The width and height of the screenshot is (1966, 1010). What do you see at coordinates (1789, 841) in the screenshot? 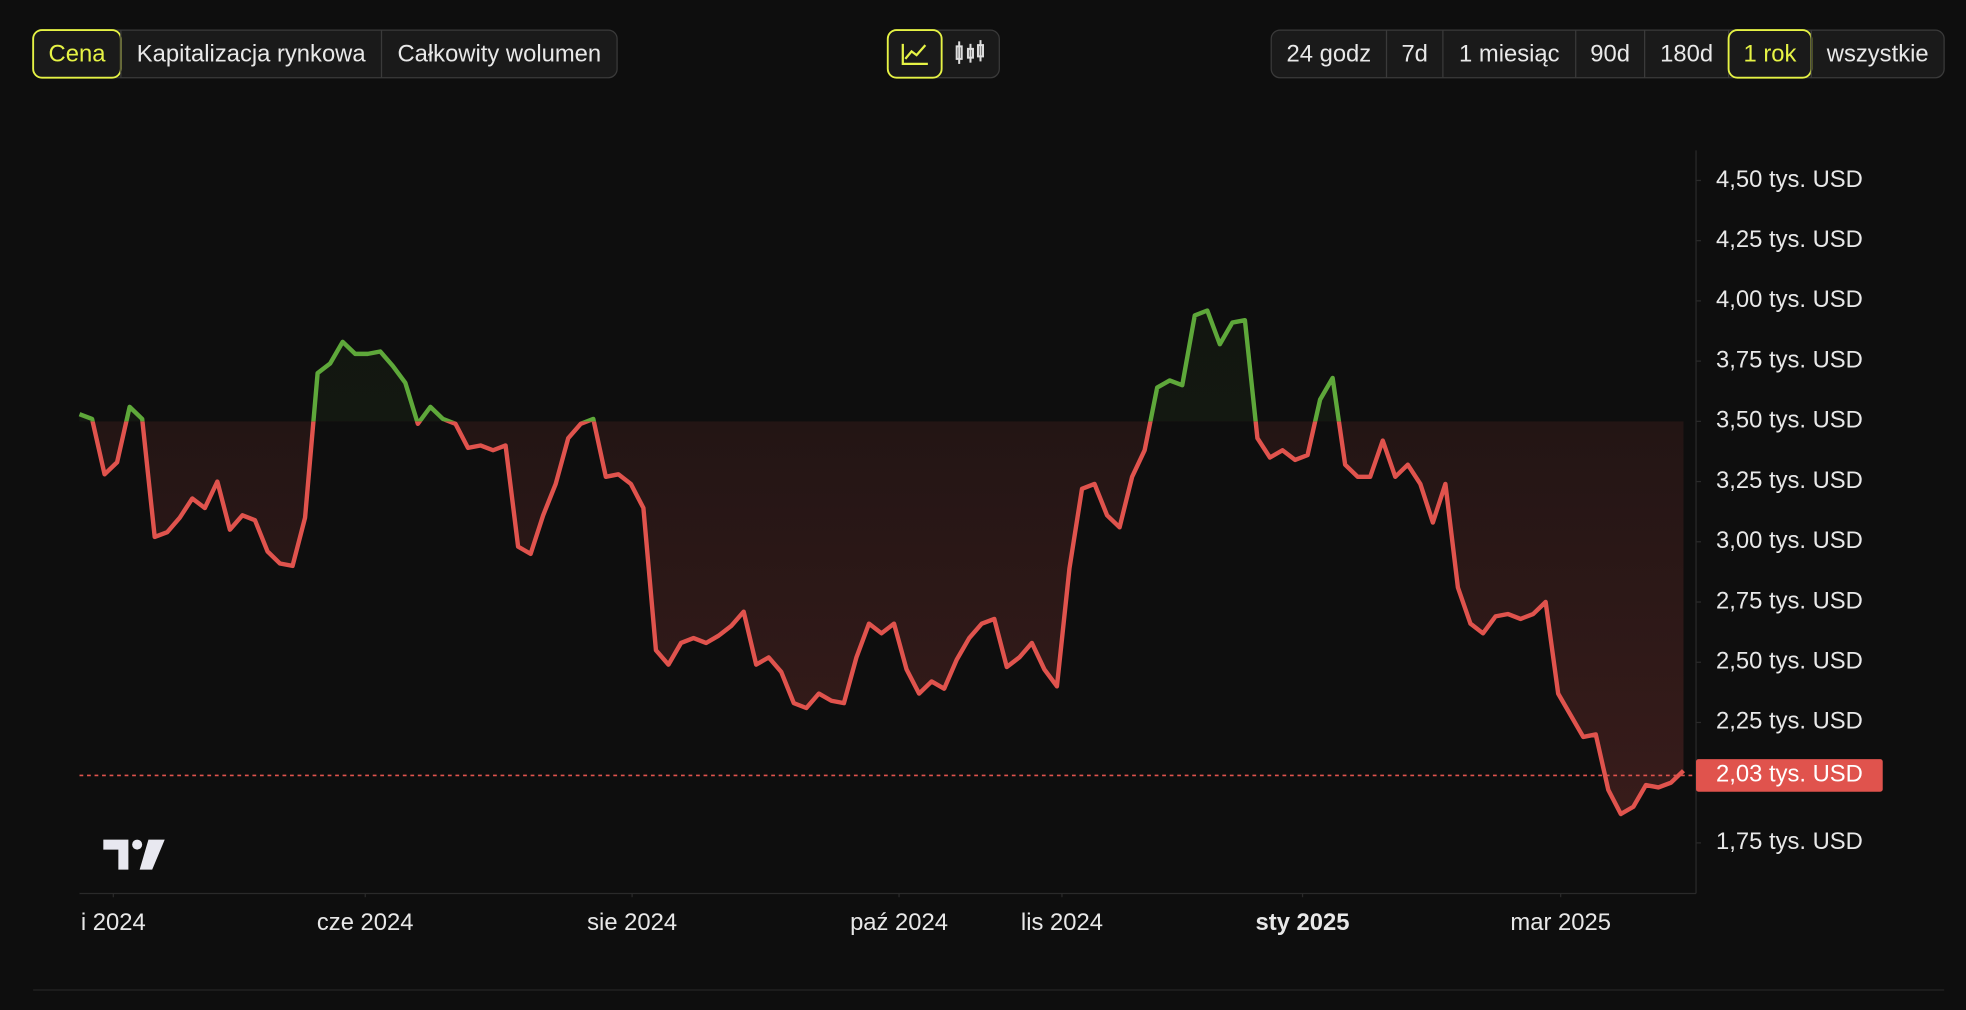
I see `y-tick-label: 1,75 tys. USD` at bounding box center [1789, 841].